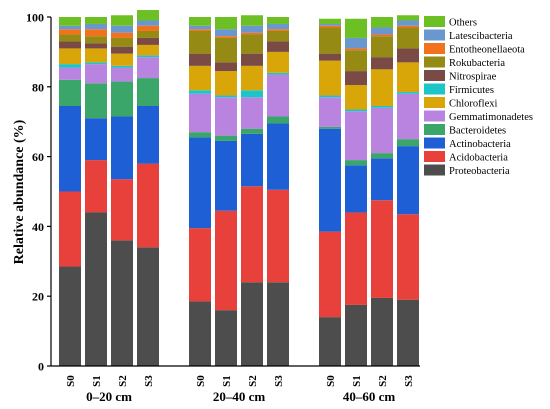  Describe the element at coordinates (239, 396) in the screenshot. I see `group-label: 20–40 cm` at that location.